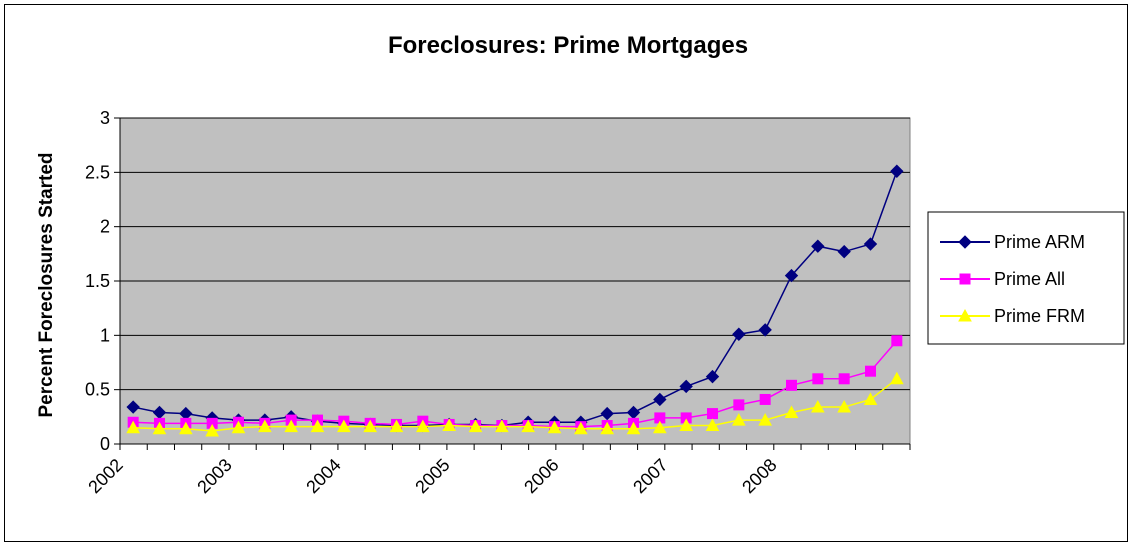 Image resolution: width=1133 pixels, height=547 pixels. Describe the element at coordinates (105, 444) in the screenshot. I see `y-tick-label: 0` at that location.